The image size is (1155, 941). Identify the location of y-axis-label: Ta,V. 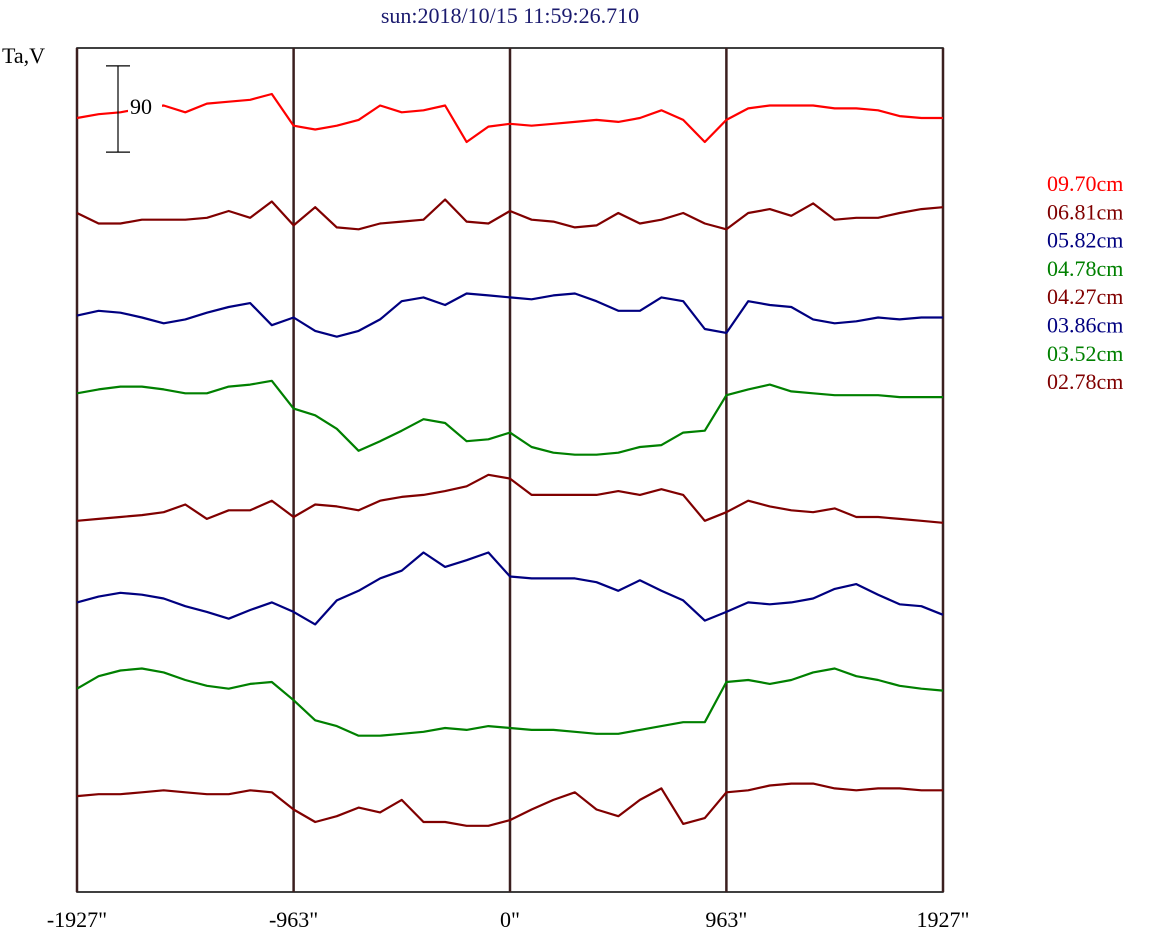
(23, 55).